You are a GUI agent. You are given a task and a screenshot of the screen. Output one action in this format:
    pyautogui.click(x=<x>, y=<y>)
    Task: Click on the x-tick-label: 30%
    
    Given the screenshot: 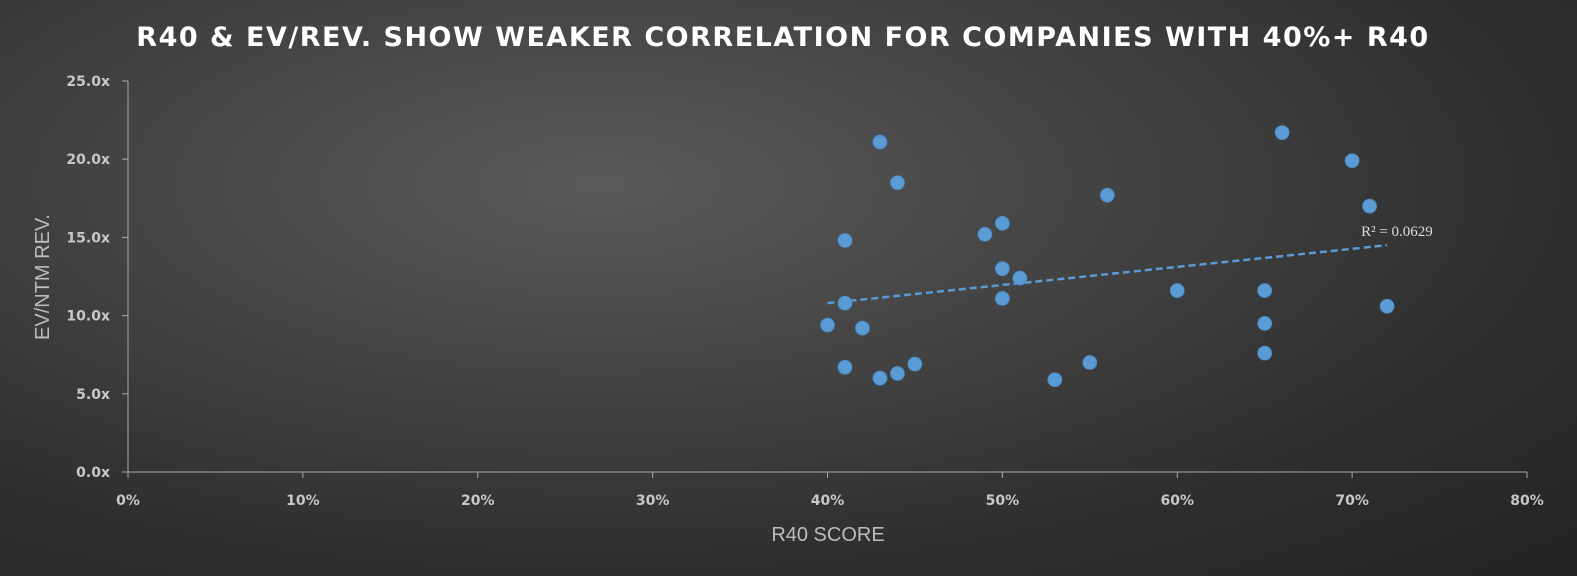 What is the action you would take?
    pyautogui.click(x=653, y=501)
    